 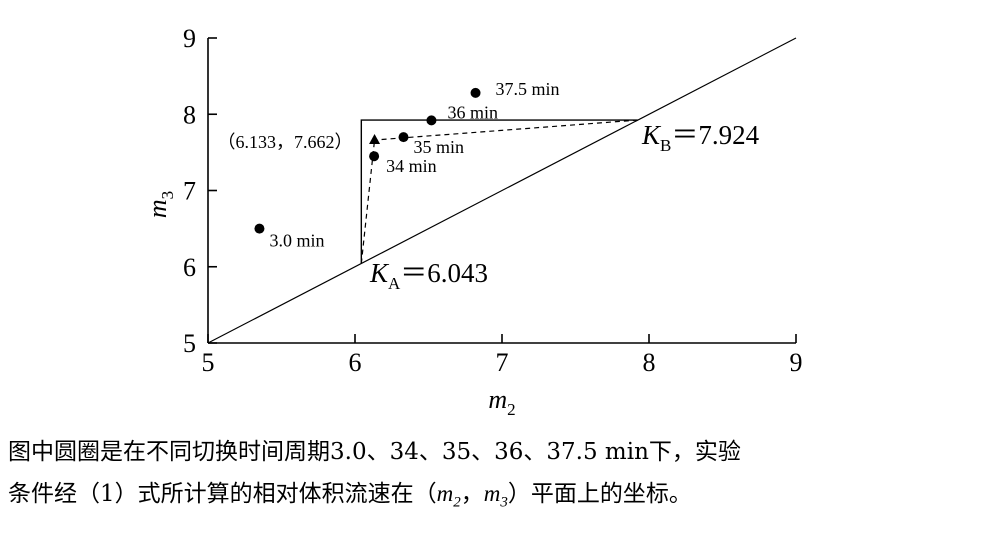 I want to click on x-axis-title: m2, so click(x=501, y=402).